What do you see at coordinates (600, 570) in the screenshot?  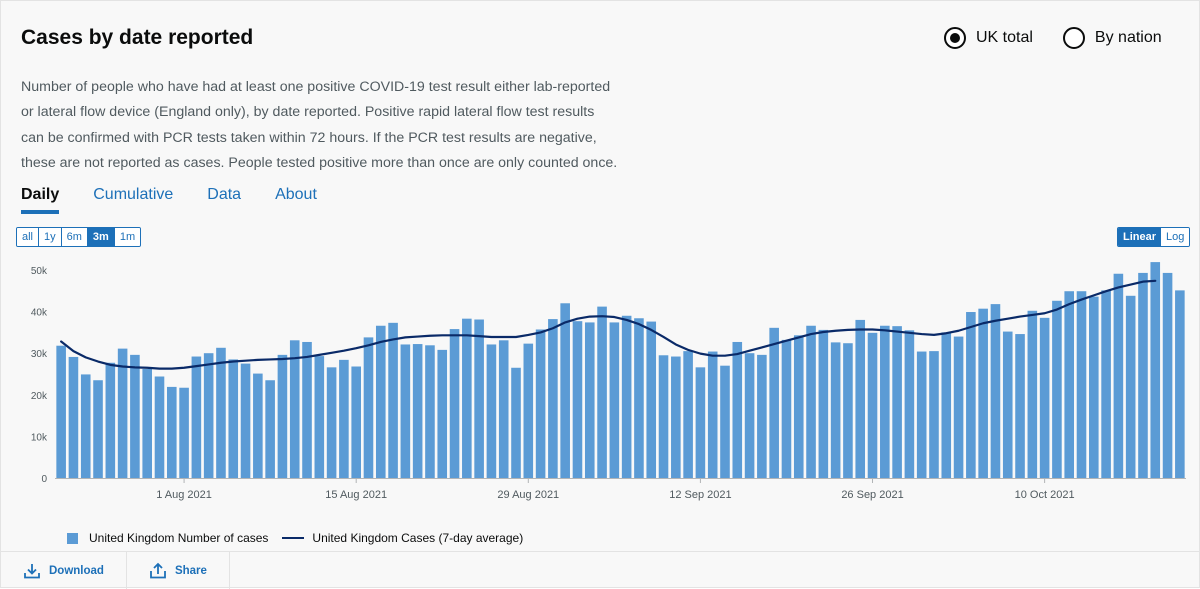 I see `footer-toolbar: Download Share` at bounding box center [600, 570].